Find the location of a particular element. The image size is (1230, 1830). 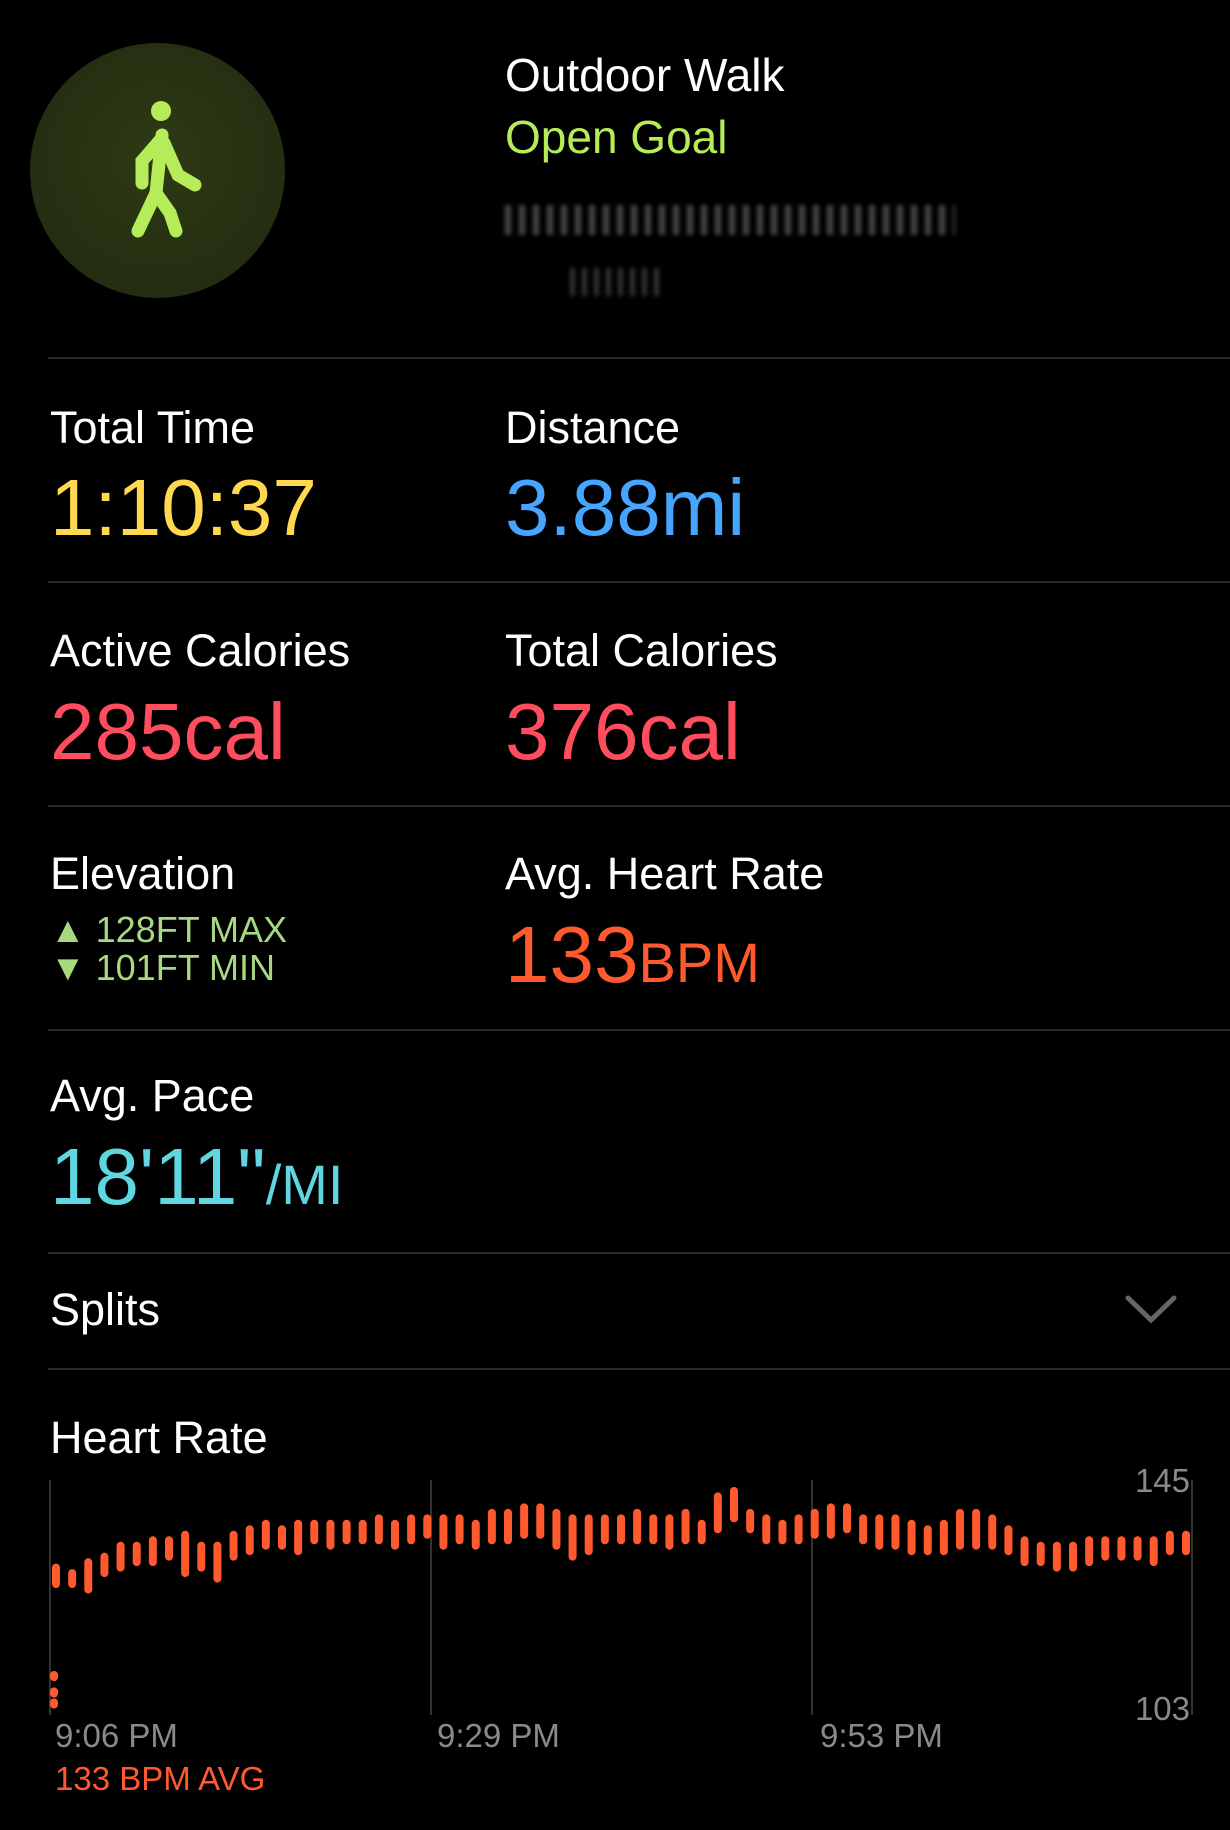

y-tick-max: 145 is located at coordinates (1162, 1480).